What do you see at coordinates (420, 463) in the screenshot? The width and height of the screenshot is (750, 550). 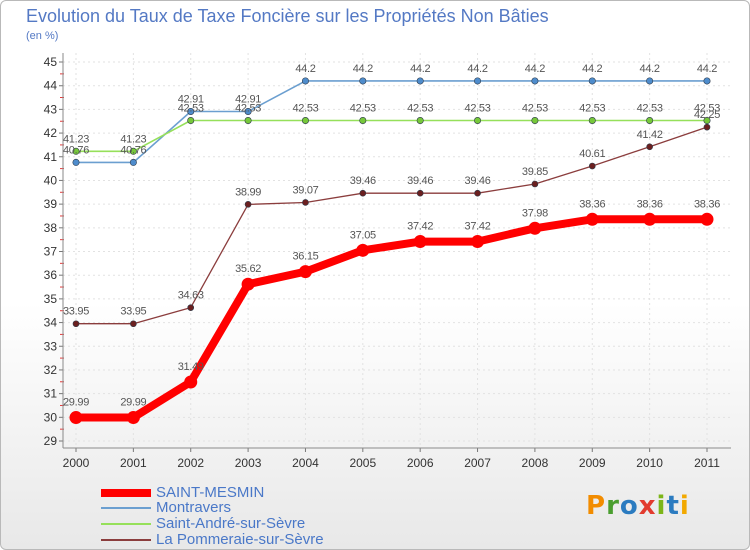 I see `x-tick-label: 2006` at bounding box center [420, 463].